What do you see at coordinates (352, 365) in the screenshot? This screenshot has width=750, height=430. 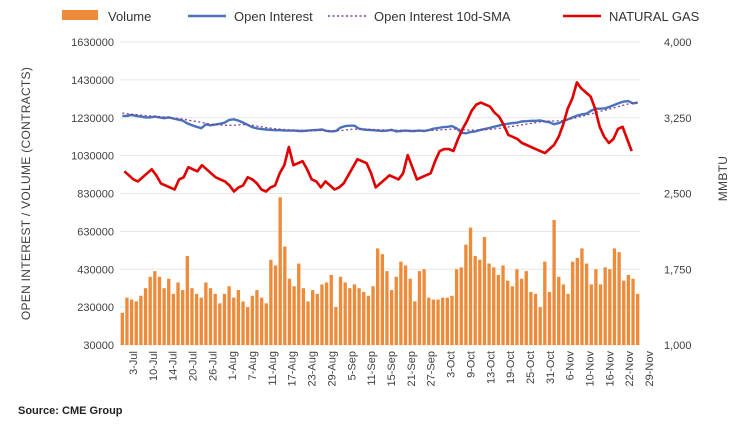 I see `x-tick-label: 5-Sep` at bounding box center [352, 365].